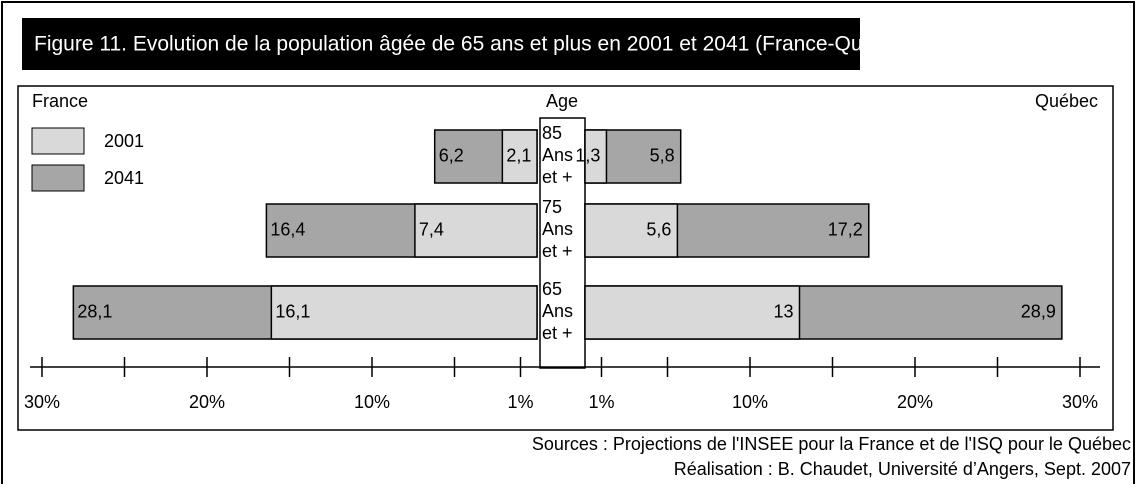 The height and width of the screenshot is (489, 1136). Describe the element at coordinates (845, 229) in the screenshot. I see `value-label: 17,2` at that location.